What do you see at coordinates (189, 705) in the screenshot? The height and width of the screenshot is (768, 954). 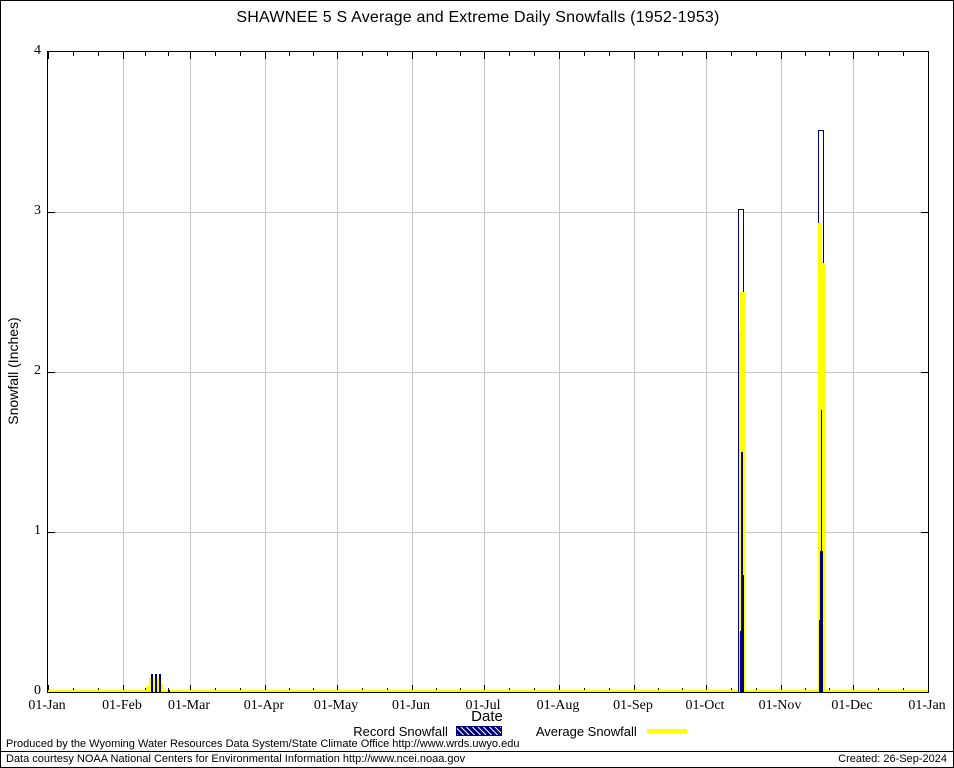 I see `x-tick-label: 01-Mar` at bounding box center [189, 705].